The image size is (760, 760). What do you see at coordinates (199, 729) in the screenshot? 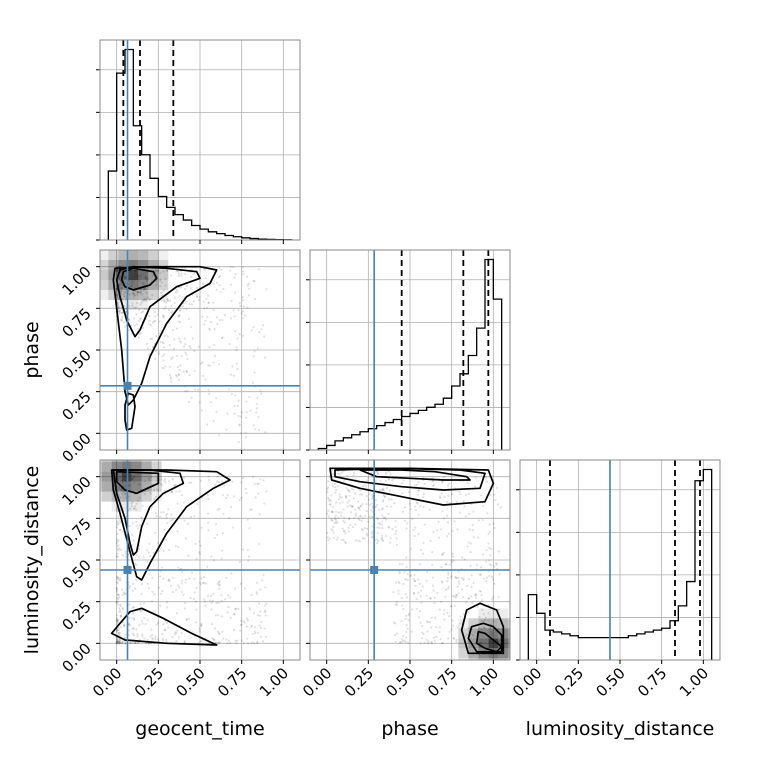
I see `x-axis-label-geocent-time: geocent_time` at bounding box center [199, 729].